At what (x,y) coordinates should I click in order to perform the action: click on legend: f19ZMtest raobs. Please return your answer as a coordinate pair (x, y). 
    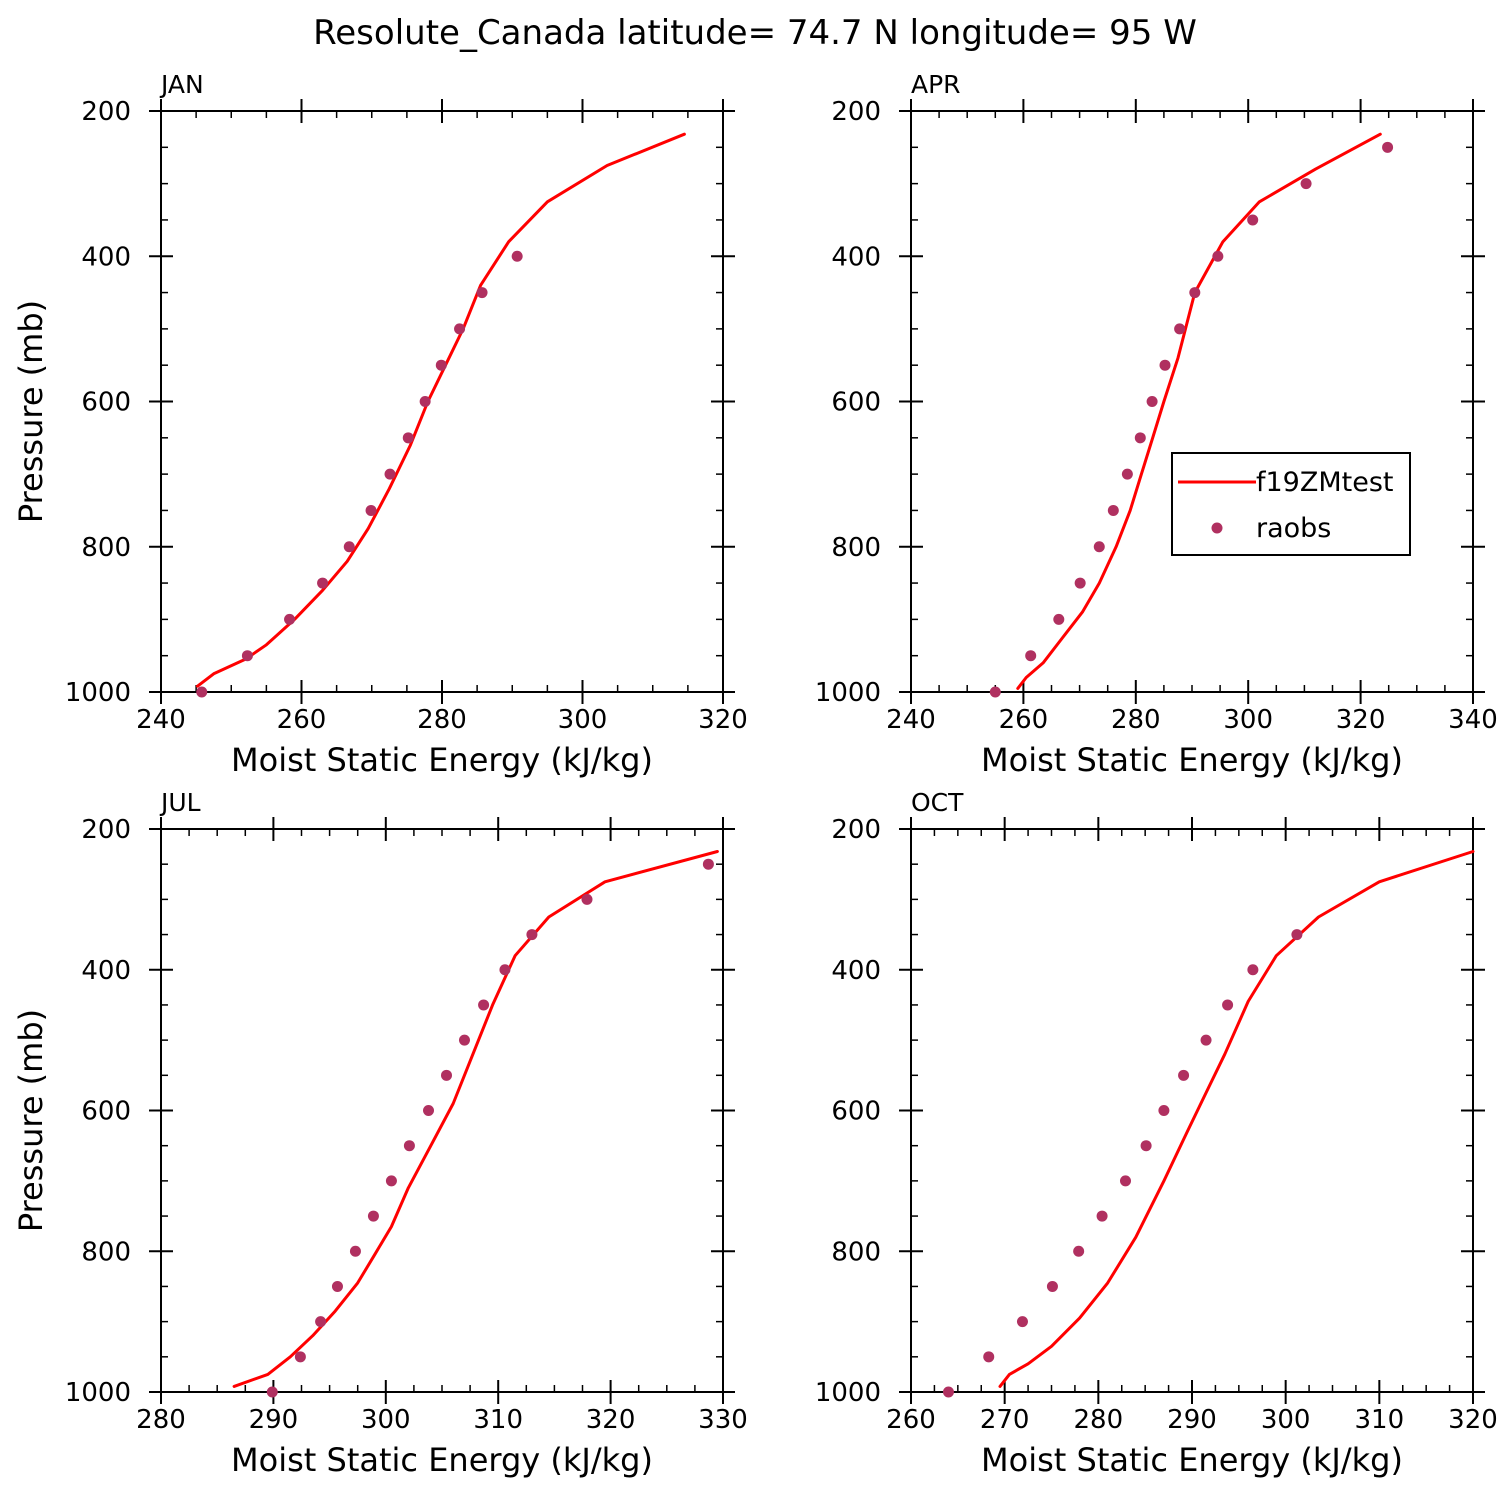
    Looking at the image, I should click on (1291, 504).